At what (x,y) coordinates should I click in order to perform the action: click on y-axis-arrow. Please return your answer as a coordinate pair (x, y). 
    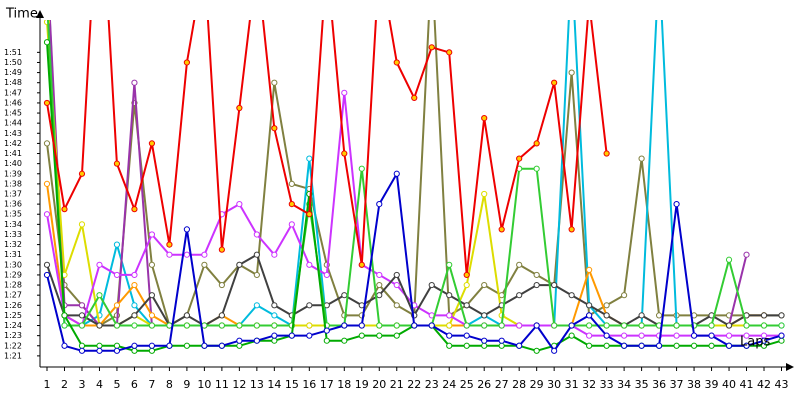
    Looking at the image, I should click on (40, 14).